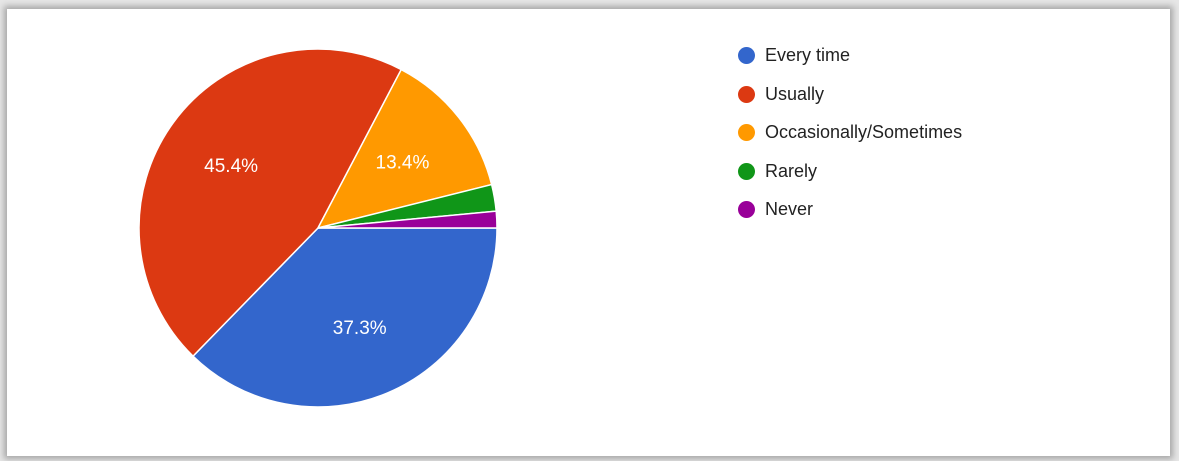  I want to click on pie-slice-never, so click(407, 219).